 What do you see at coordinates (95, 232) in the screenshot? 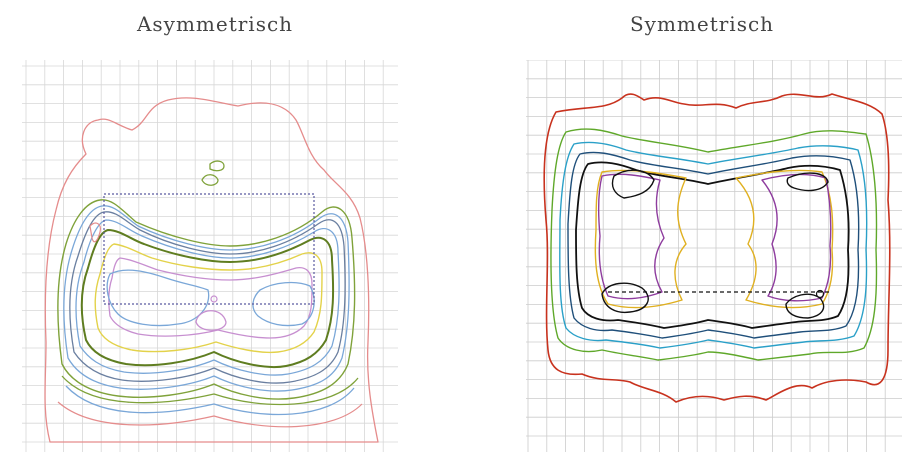
I see `isolux-left-hook` at bounding box center [95, 232].